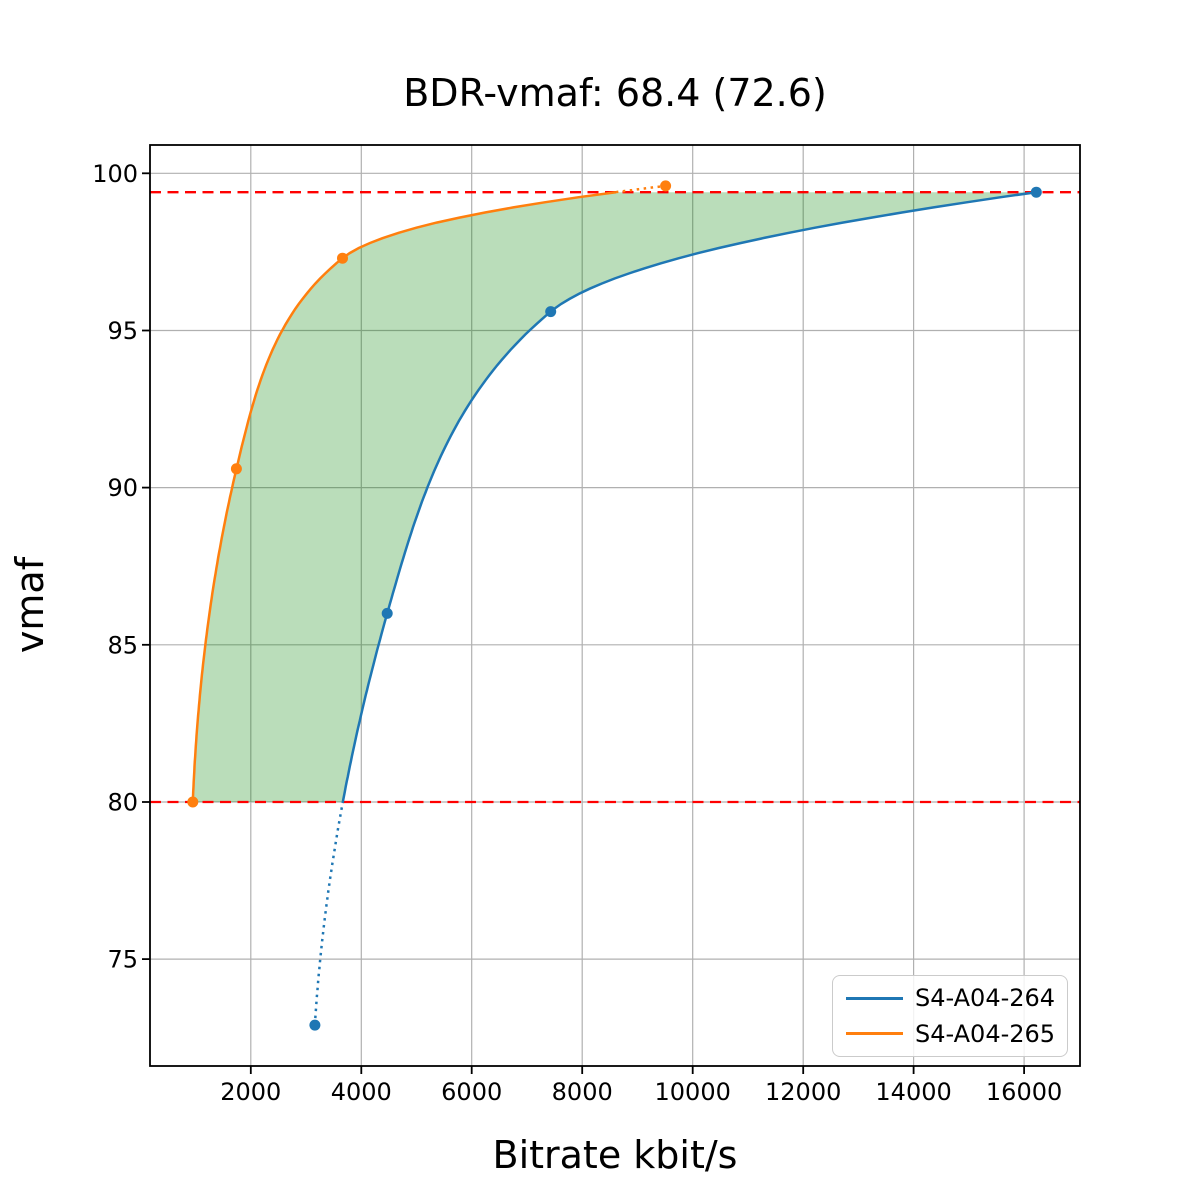 The image size is (1200, 1200). Describe the element at coordinates (115, 174) in the screenshot. I see `y-tick-label: 100` at that location.